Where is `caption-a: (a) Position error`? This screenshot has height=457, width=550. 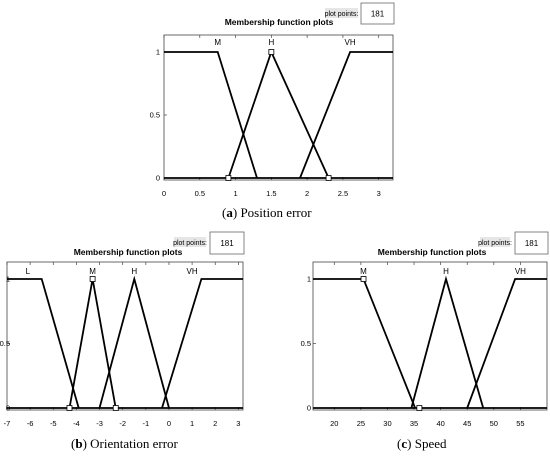
caption-a: (a) Position error is located at coordinates (267, 213).